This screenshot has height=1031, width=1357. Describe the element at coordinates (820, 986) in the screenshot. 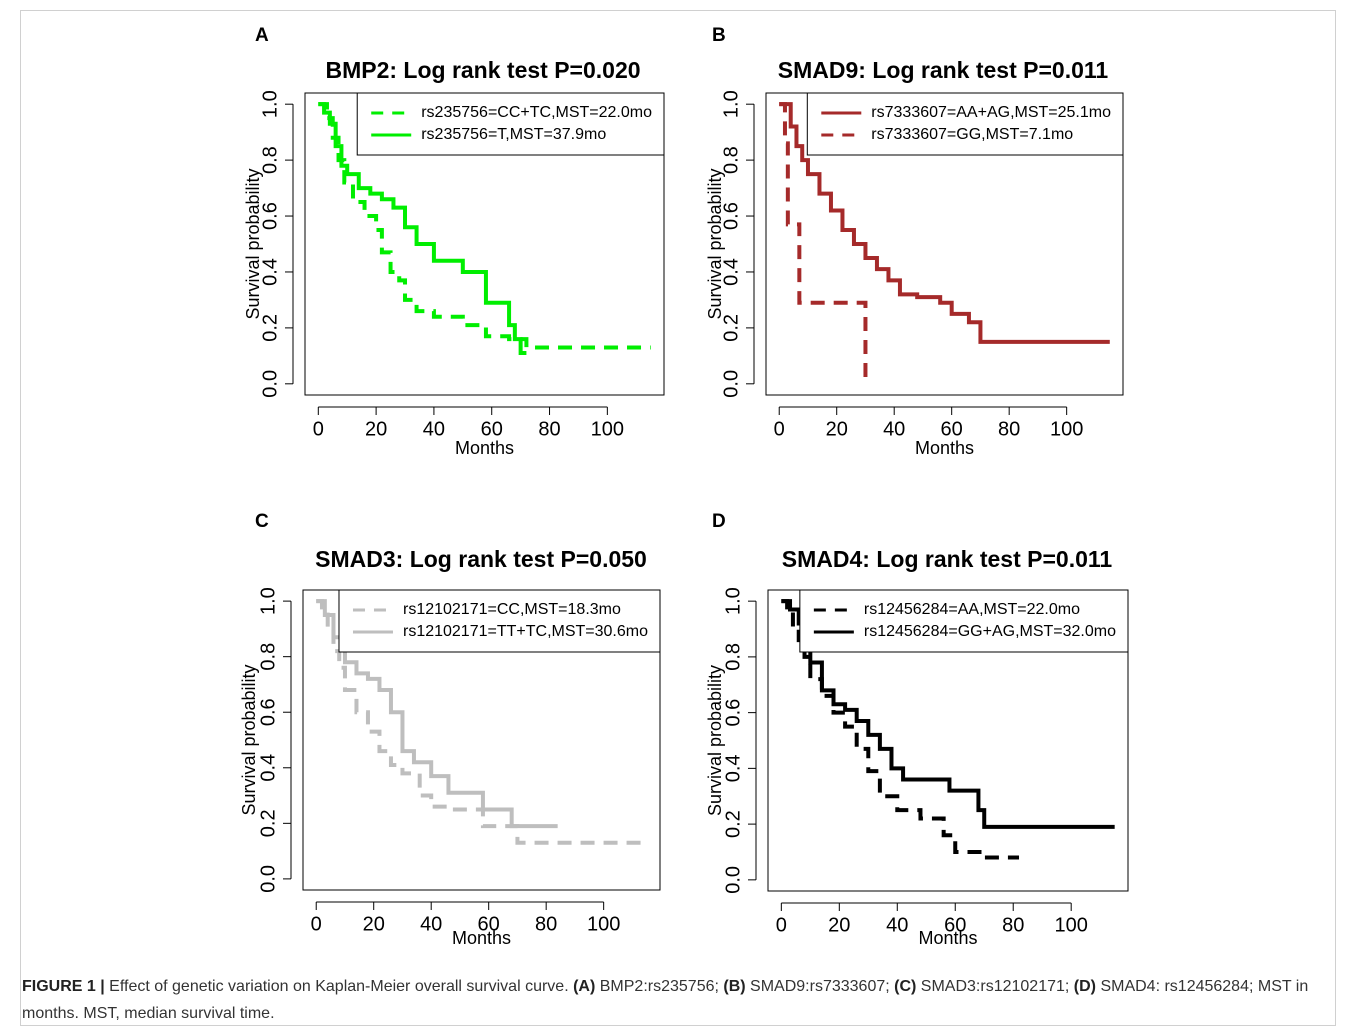

I see `caption-text: SMAD9:rs7333607;` at that location.